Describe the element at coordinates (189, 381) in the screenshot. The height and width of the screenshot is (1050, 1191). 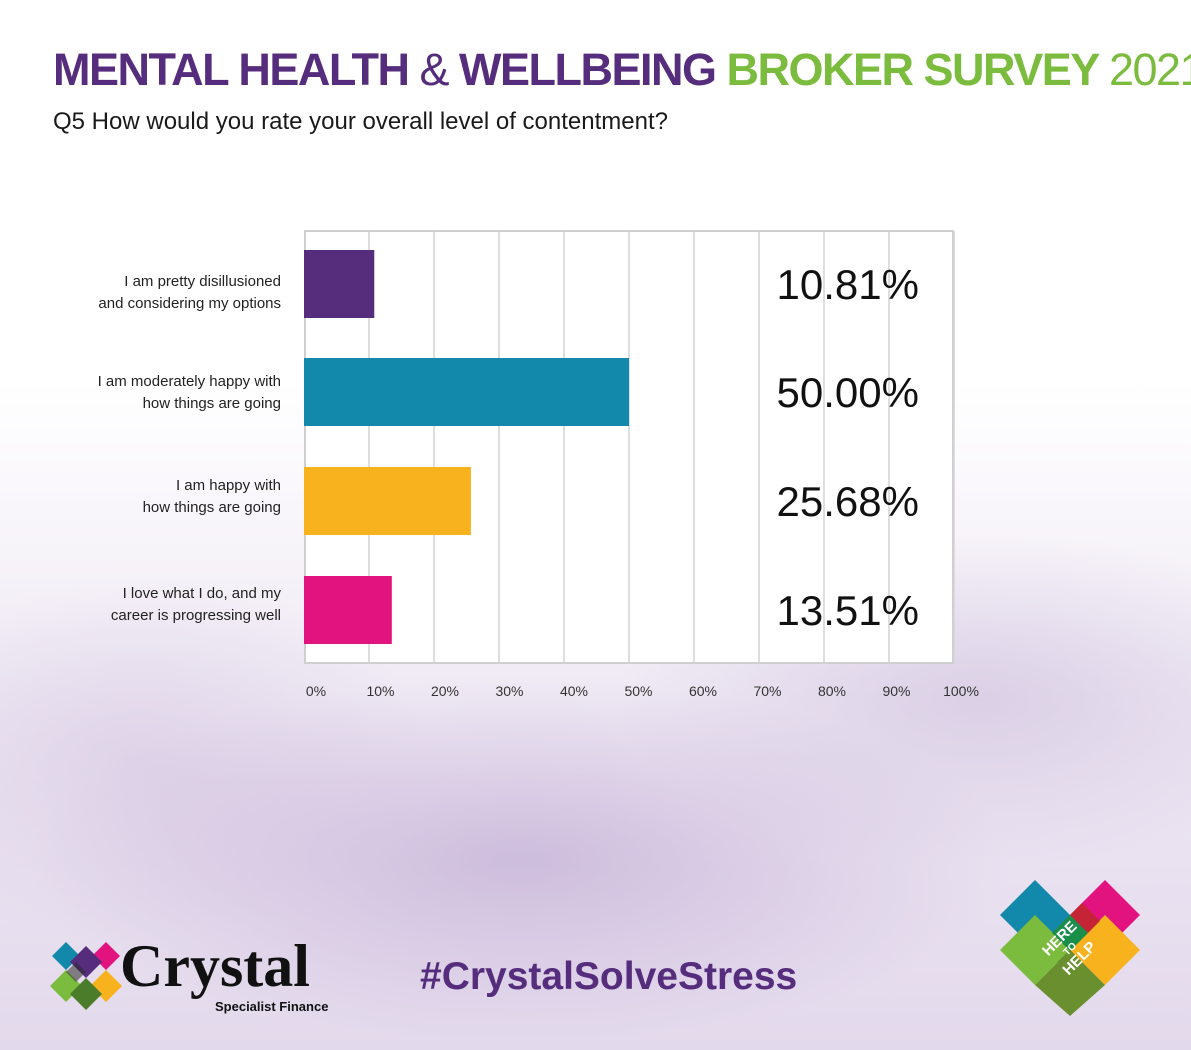
I see `category-label-line: I am moderately happy with` at that location.